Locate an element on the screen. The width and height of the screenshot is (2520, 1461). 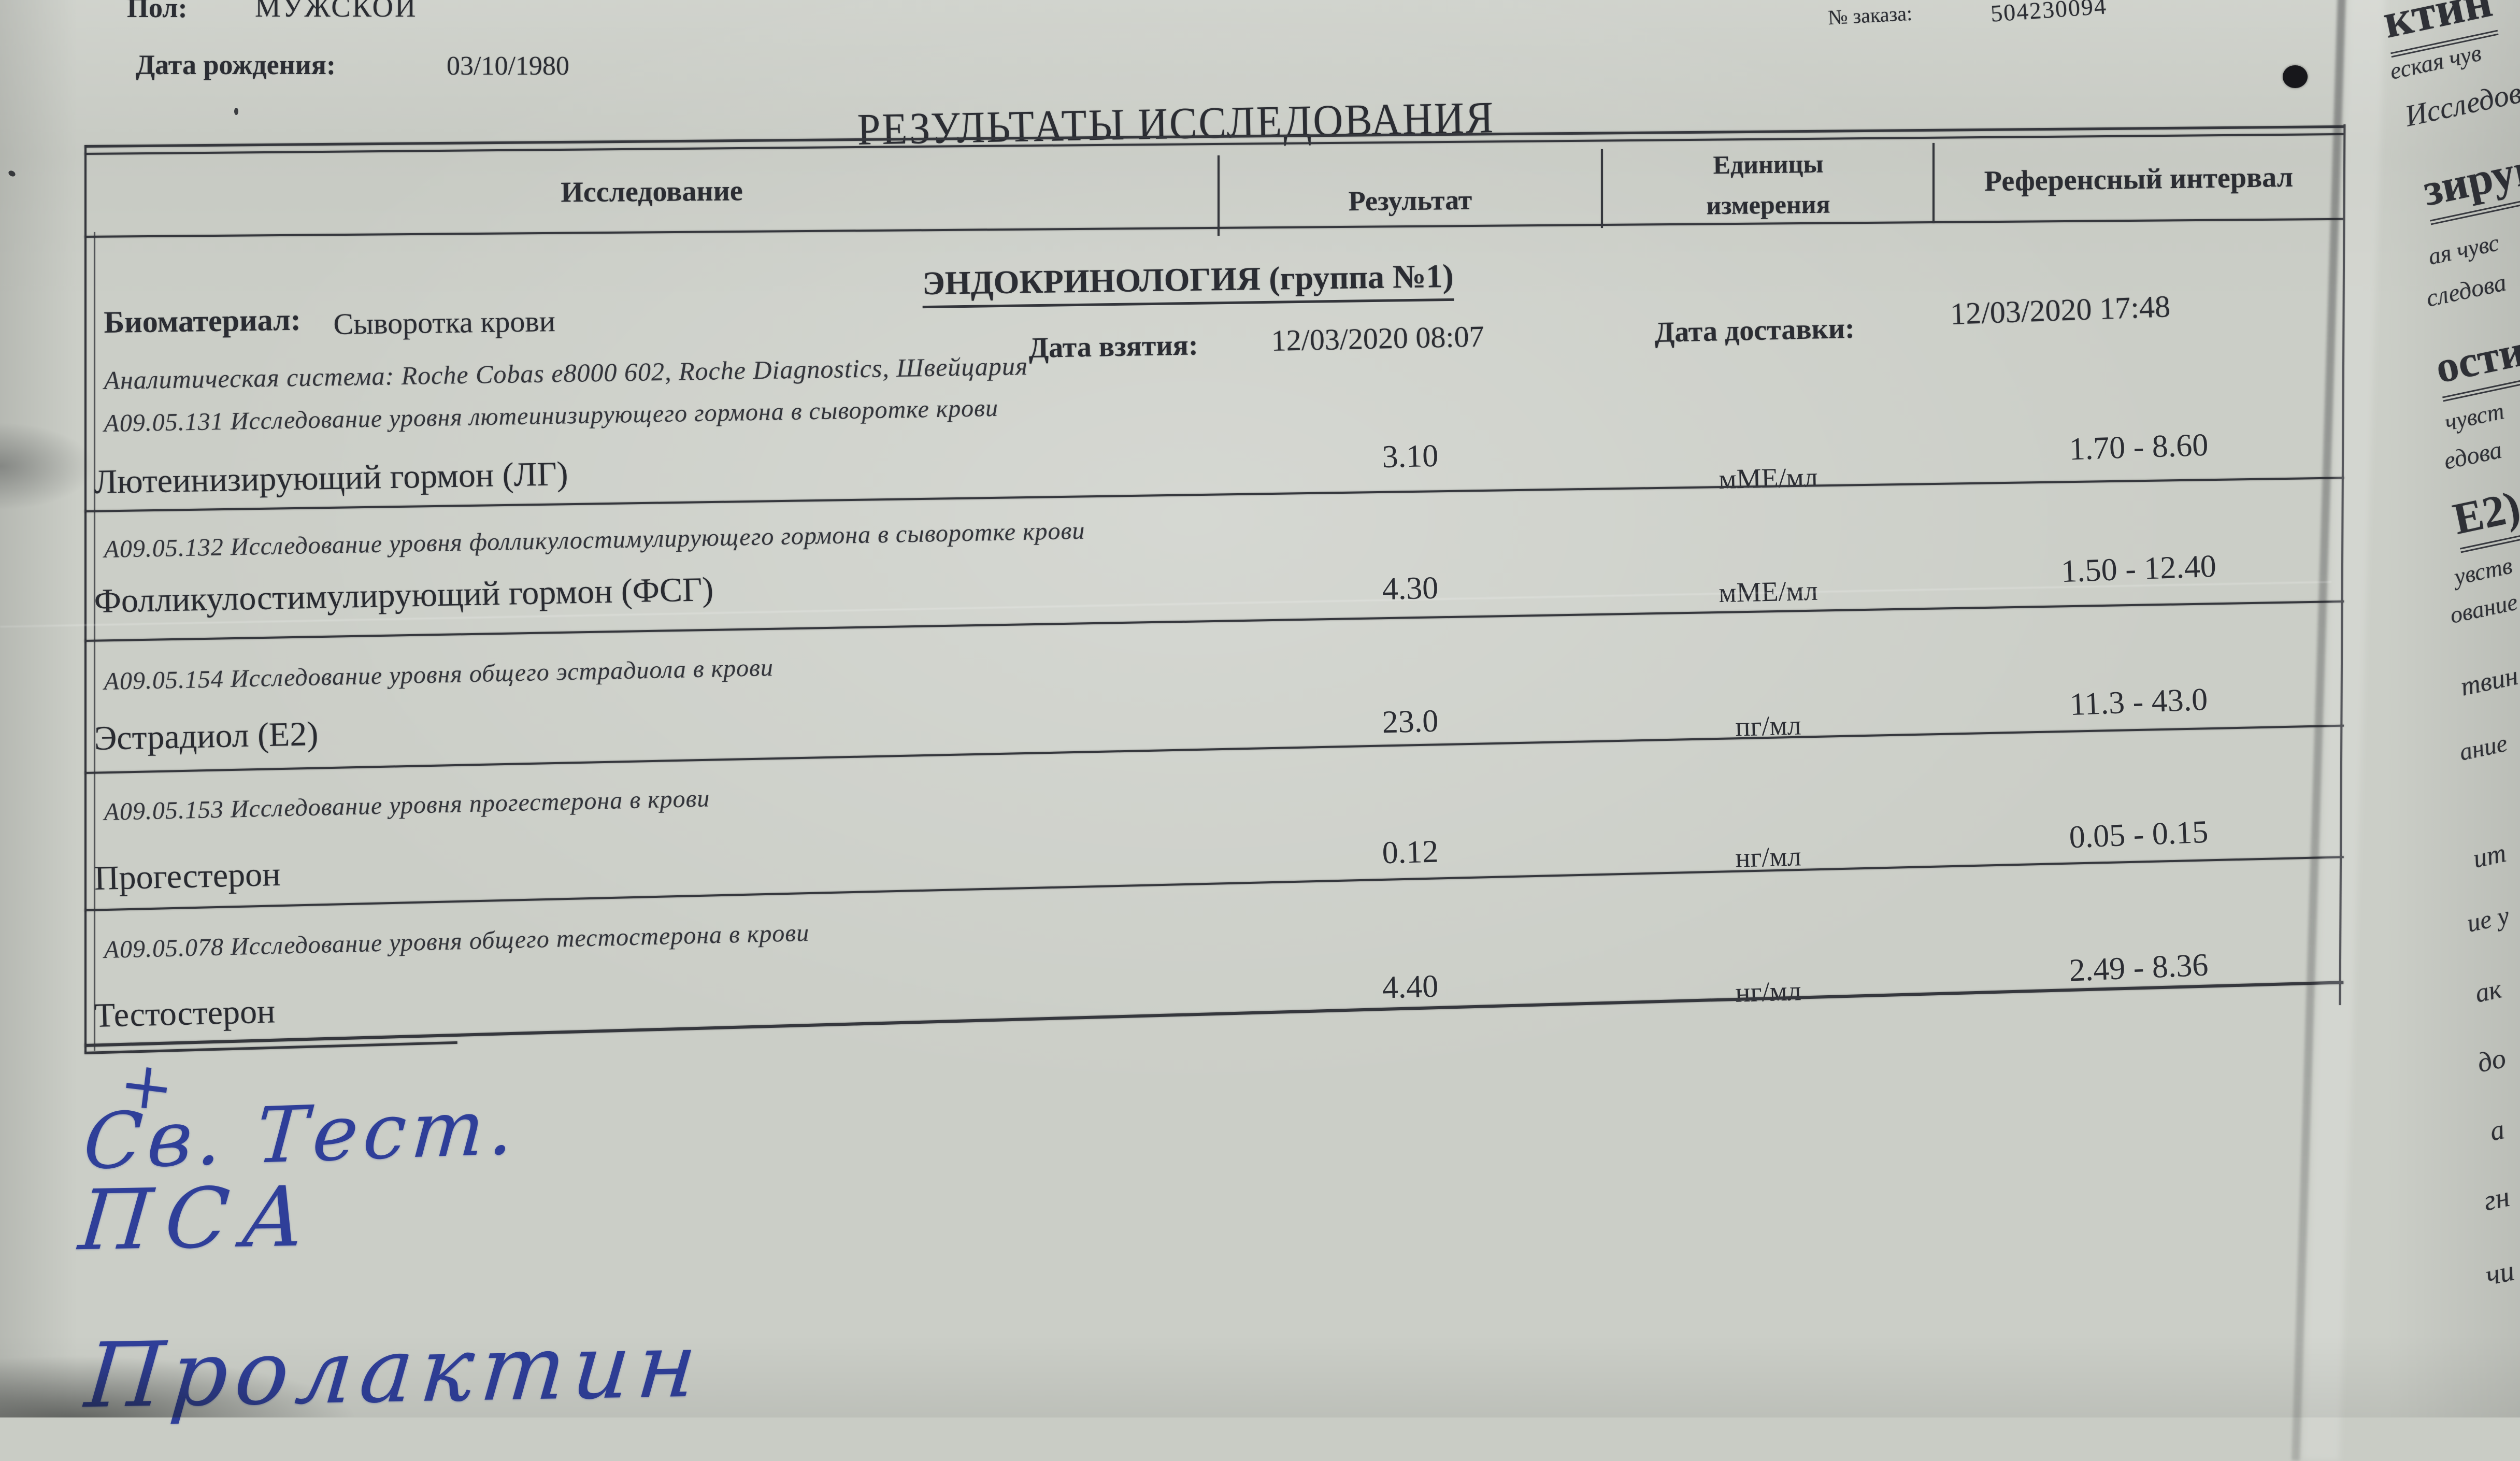
test-name: Фолликулостимулирующий гормон (ФСГ) is located at coordinates (404, 595).